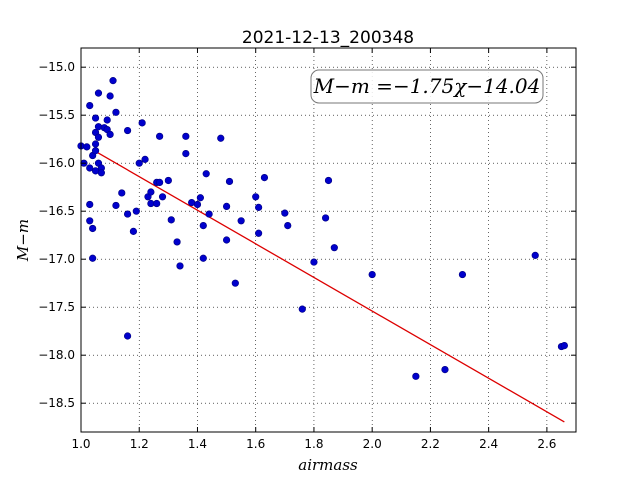 The height and width of the screenshot is (480, 640). I want to click on y-tick-label: −18.0, so click(56, 355).